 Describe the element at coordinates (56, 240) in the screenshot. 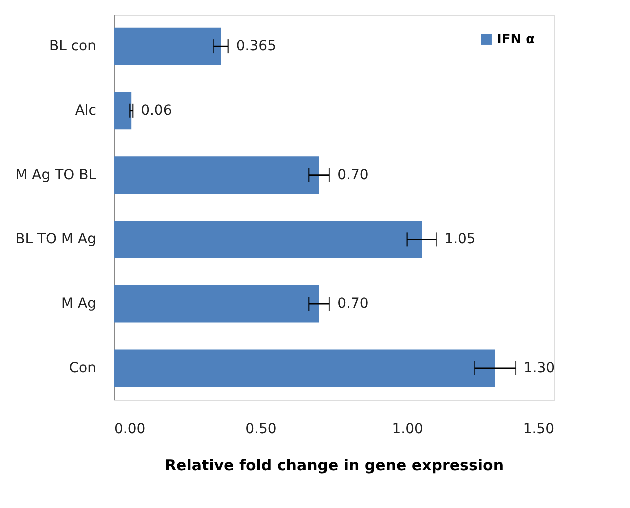

I see `y-tick-label: BL TO M Ag` at that location.